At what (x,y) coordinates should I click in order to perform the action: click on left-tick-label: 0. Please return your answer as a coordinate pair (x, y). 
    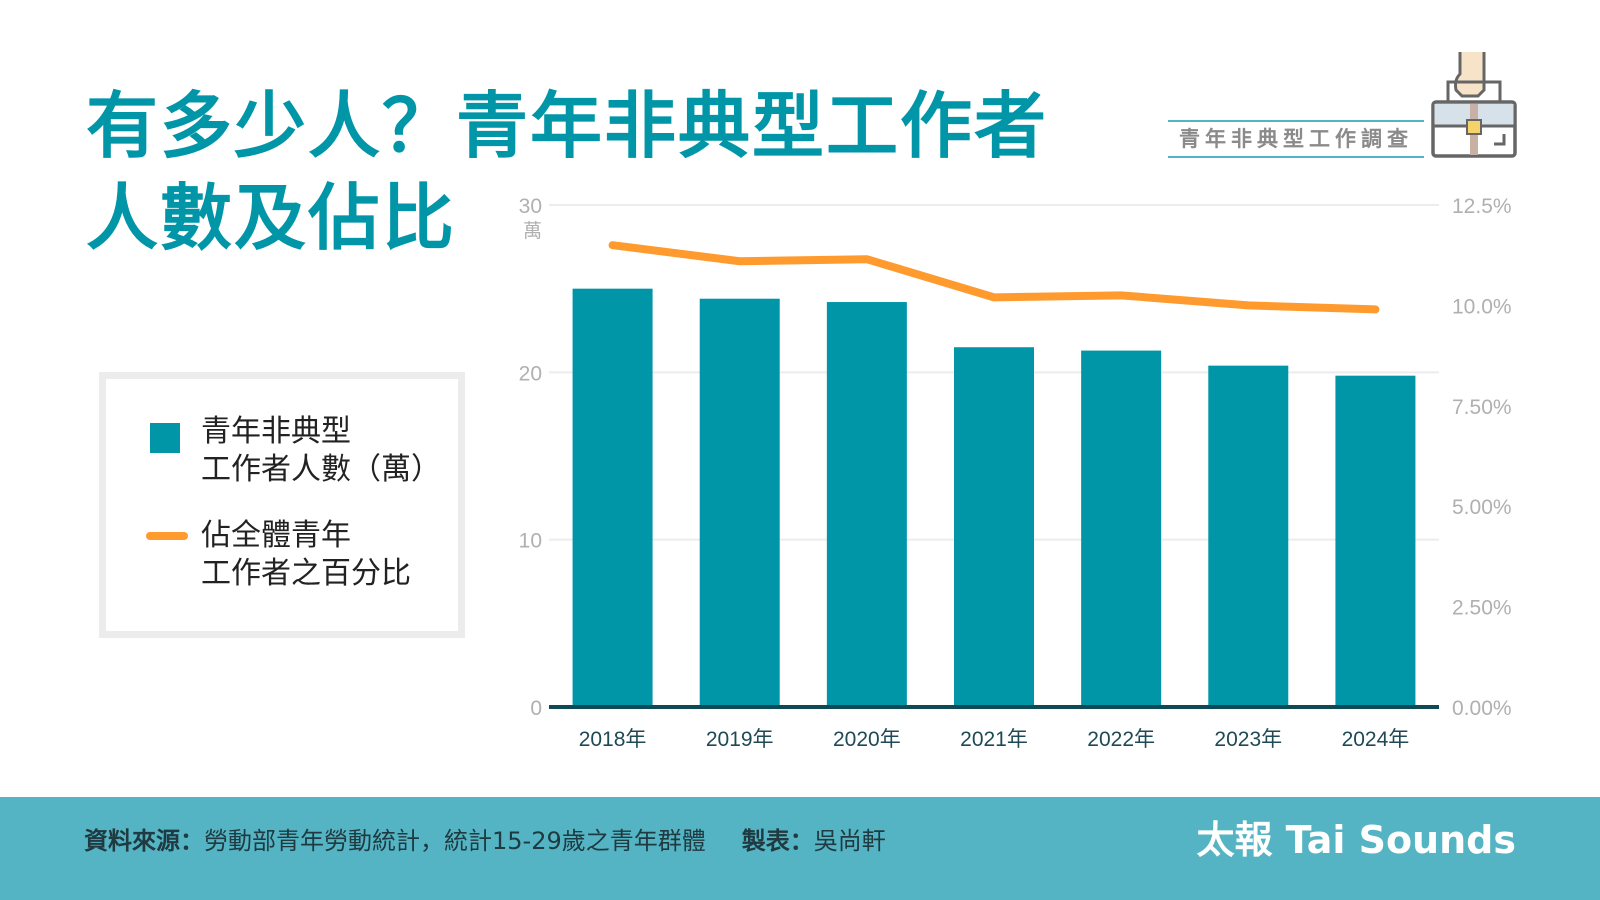
    Looking at the image, I should click on (536, 708).